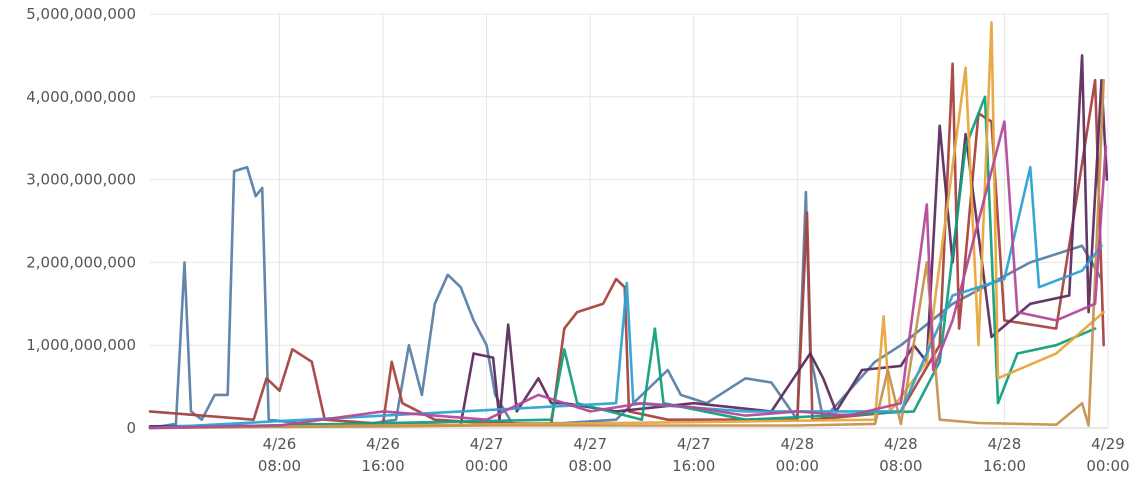 This screenshot has height=482, width=1136. What do you see at coordinates (382, 455) in the screenshot?
I see `x-tick-label: 4/26 16:00` at bounding box center [382, 455].